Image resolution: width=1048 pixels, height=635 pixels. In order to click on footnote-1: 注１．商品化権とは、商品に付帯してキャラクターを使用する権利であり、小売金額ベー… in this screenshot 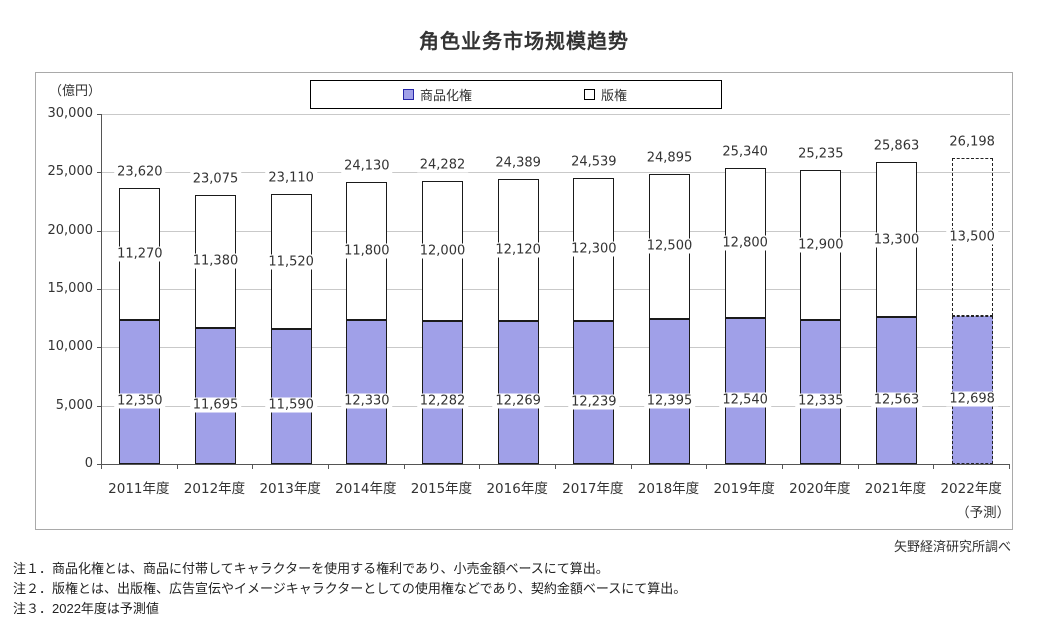, I will do `click(311, 568)`.